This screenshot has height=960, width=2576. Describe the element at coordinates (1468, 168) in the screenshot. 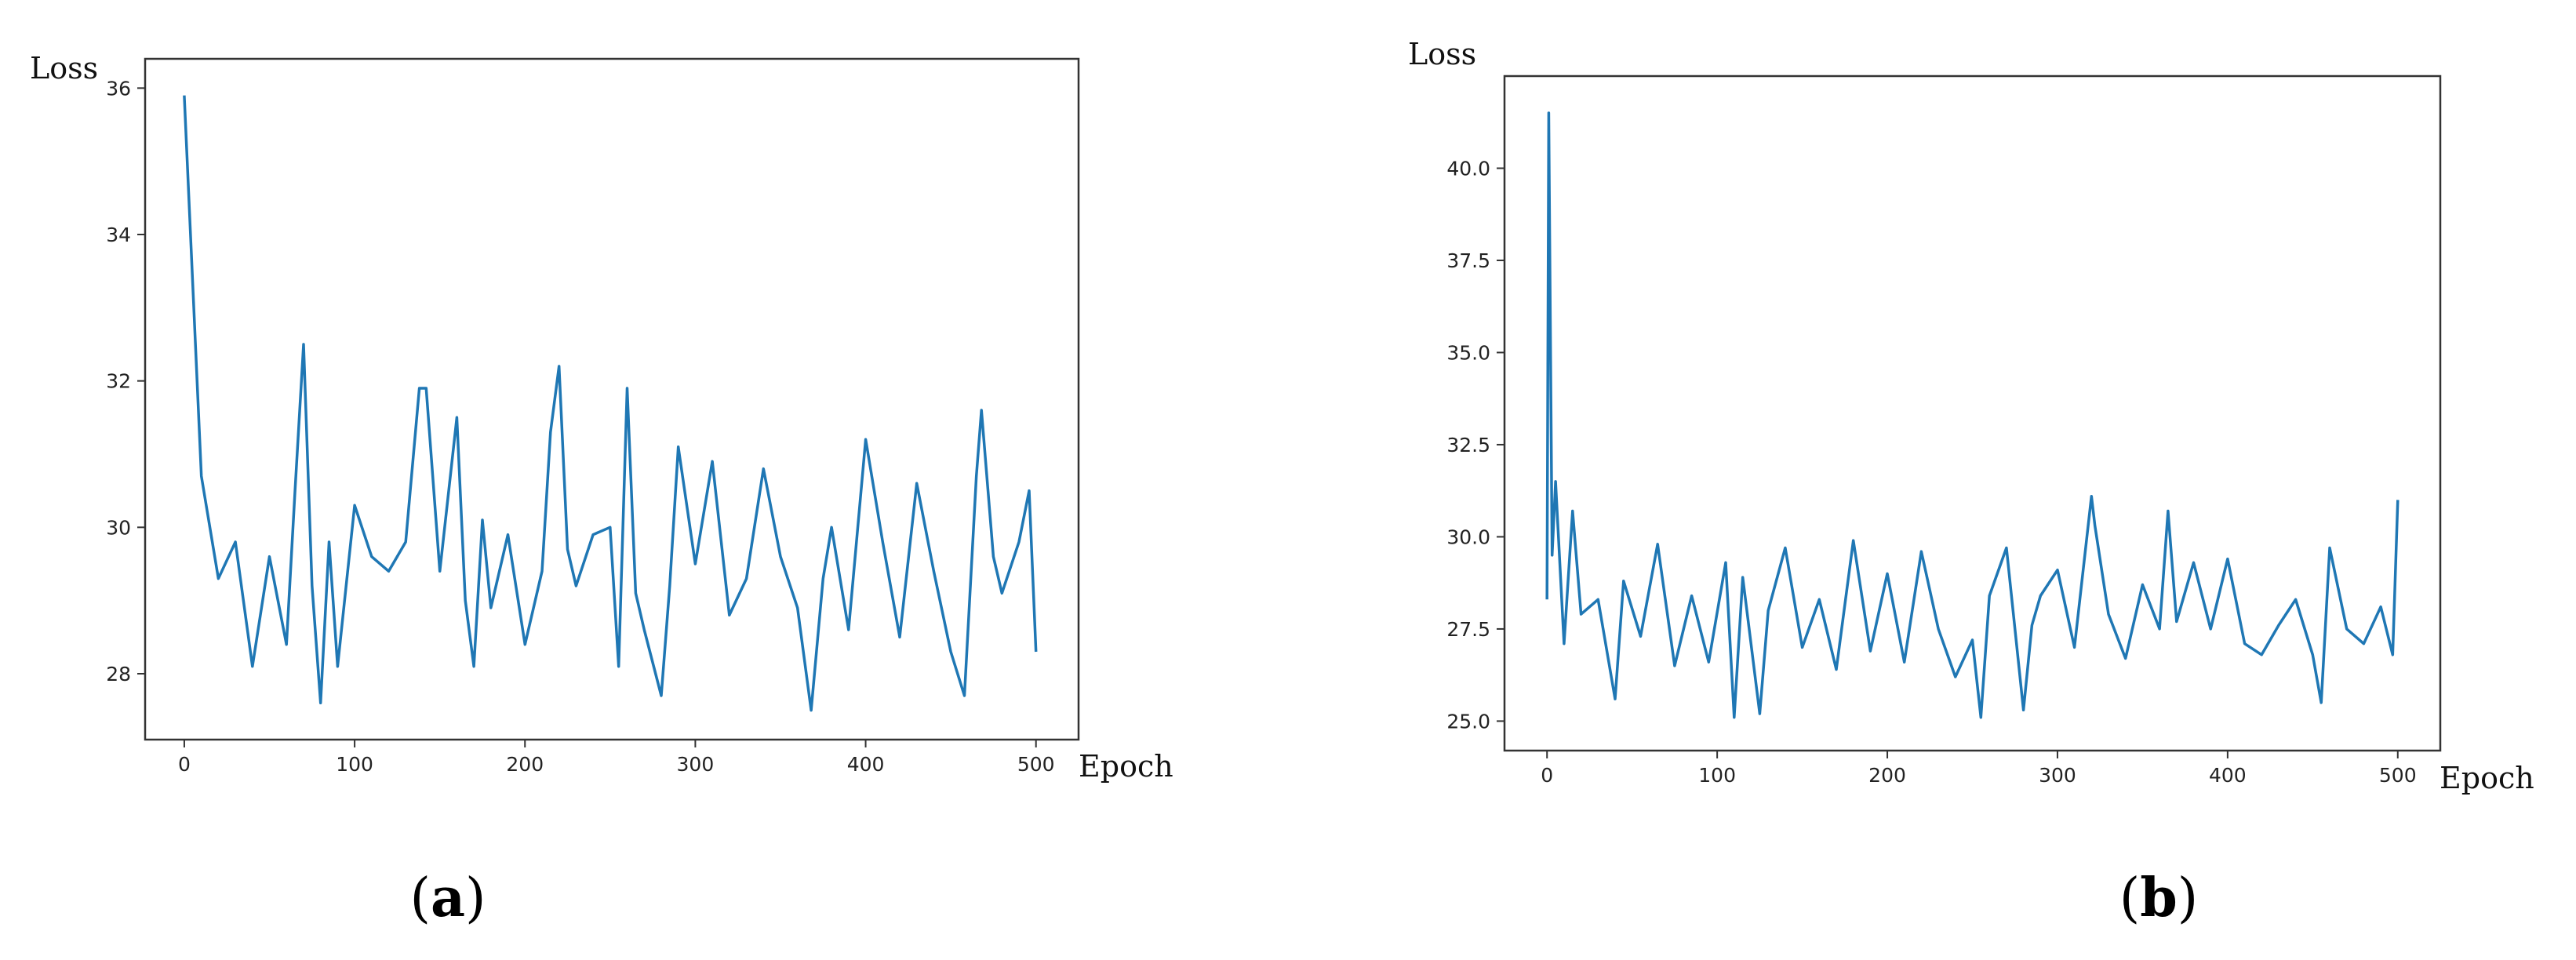

I see `y-tick-label: 40.0` at that location.